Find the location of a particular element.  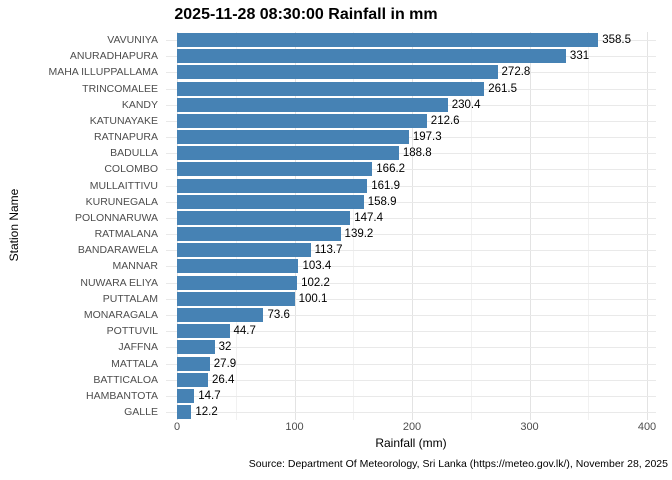

station-label: POTTUVIL is located at coordinates (132, 331).